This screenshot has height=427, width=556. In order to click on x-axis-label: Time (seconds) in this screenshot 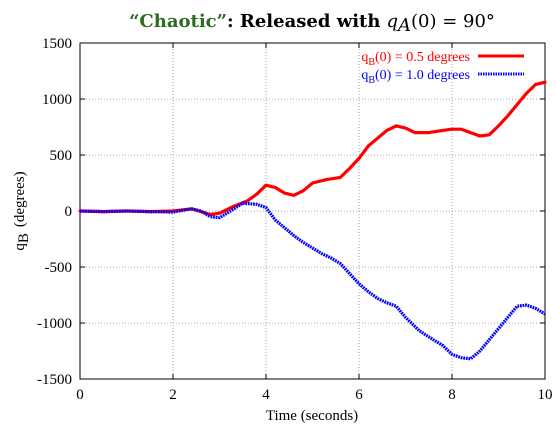, I will do `click(312, 416)`.